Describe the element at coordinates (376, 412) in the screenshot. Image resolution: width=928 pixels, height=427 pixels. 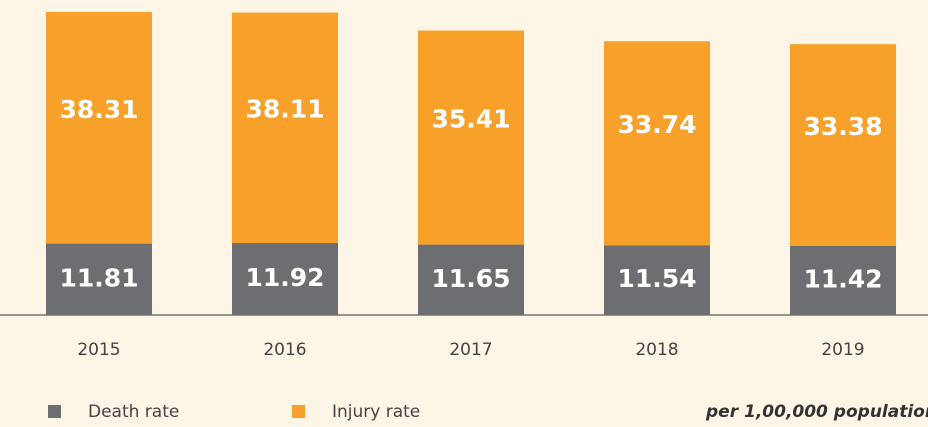
I see `legend-label: Injury rate` at that location.